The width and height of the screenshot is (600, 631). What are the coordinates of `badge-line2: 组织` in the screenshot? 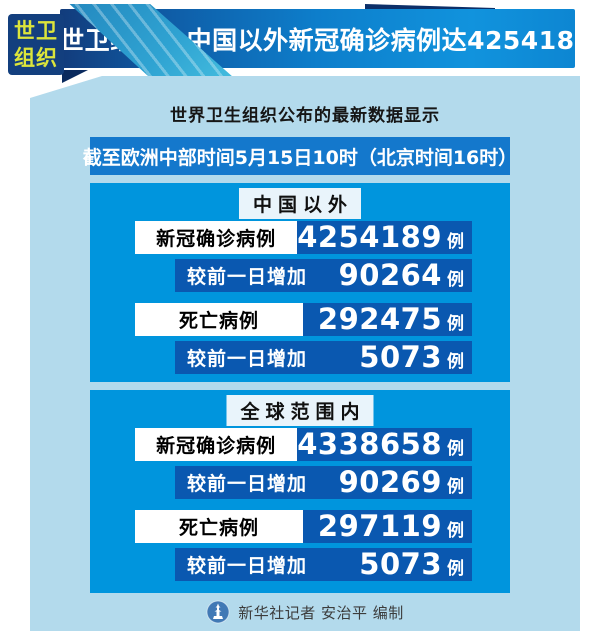 It's located at (36, 57).